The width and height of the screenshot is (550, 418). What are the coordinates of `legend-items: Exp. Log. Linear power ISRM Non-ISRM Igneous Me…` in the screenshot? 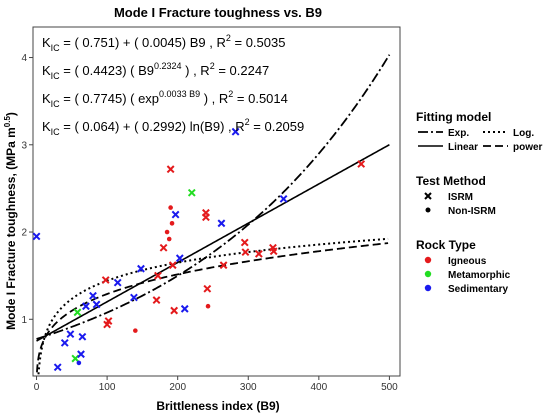 It's located at (480, 211).